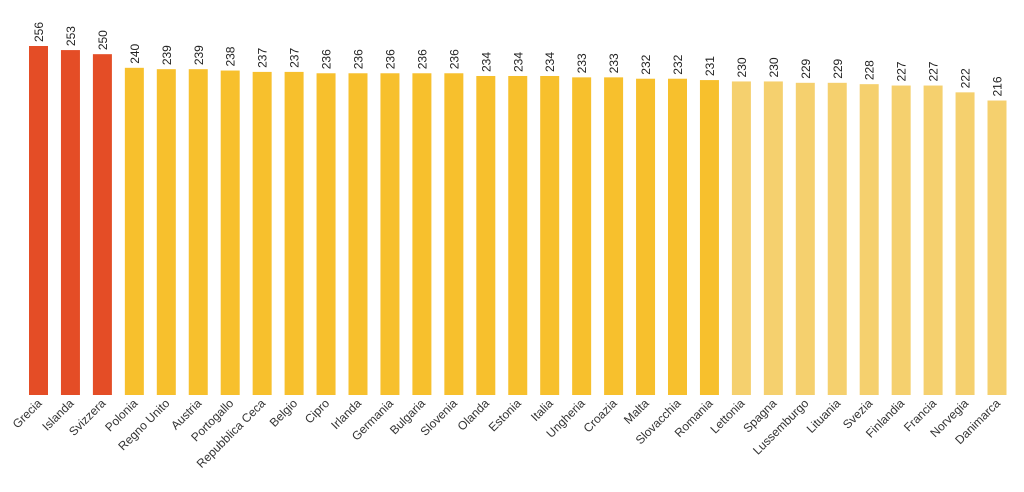 Image resolution: width=1024 pixels, height=492 pixels. Describe the element at coordinates (27, 413) in the screenshot. I see `category-label: Grecia` at that location.